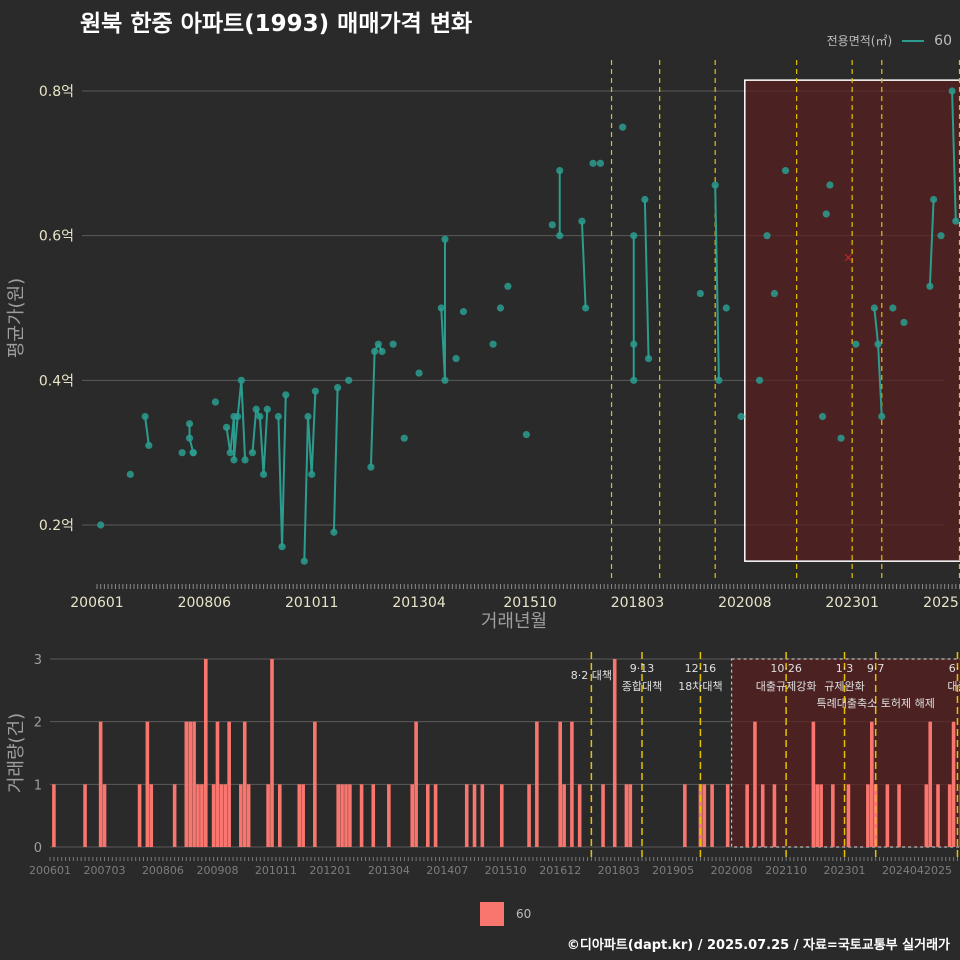 The height and width of the screenshot is (960, 960). Describe the element at coordinates (786, 686) in the screenshot. I see `policy-sublabel: 대출규제강화` at that location.